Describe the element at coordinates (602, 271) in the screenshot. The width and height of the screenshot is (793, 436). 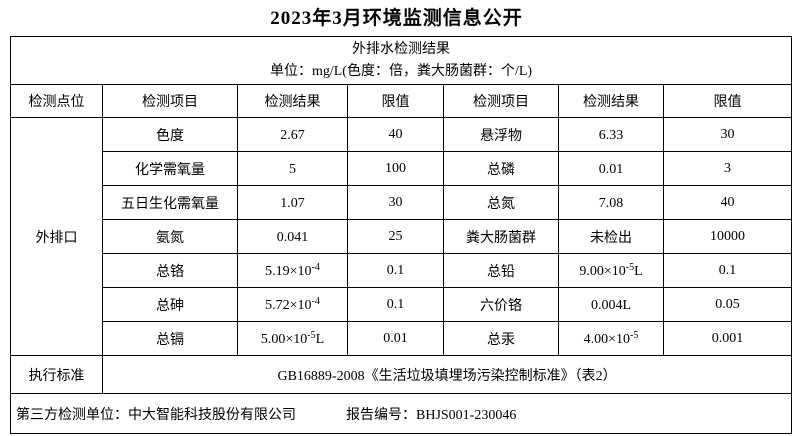
I see `result-value: 9.00×10` at that location.